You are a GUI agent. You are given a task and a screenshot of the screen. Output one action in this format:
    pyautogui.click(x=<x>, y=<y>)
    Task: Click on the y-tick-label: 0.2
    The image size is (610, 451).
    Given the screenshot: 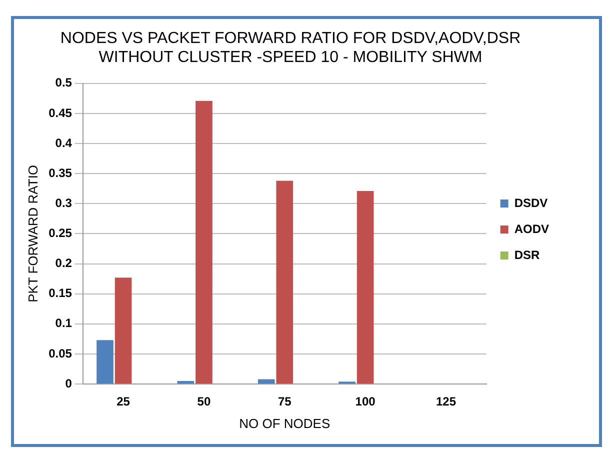 What is the action you would take?
    pyautogui.click(x=63, y=263)
    